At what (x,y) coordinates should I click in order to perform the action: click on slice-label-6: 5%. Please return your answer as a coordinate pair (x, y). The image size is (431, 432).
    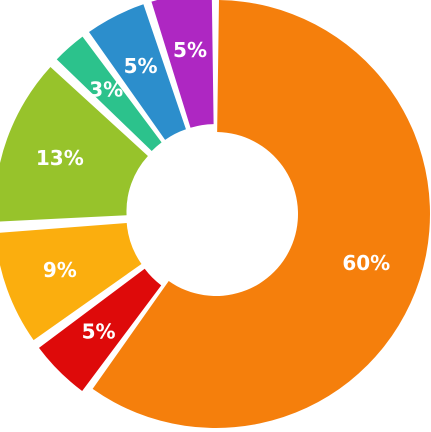
    Looking at the image, I should click on (141, 66).